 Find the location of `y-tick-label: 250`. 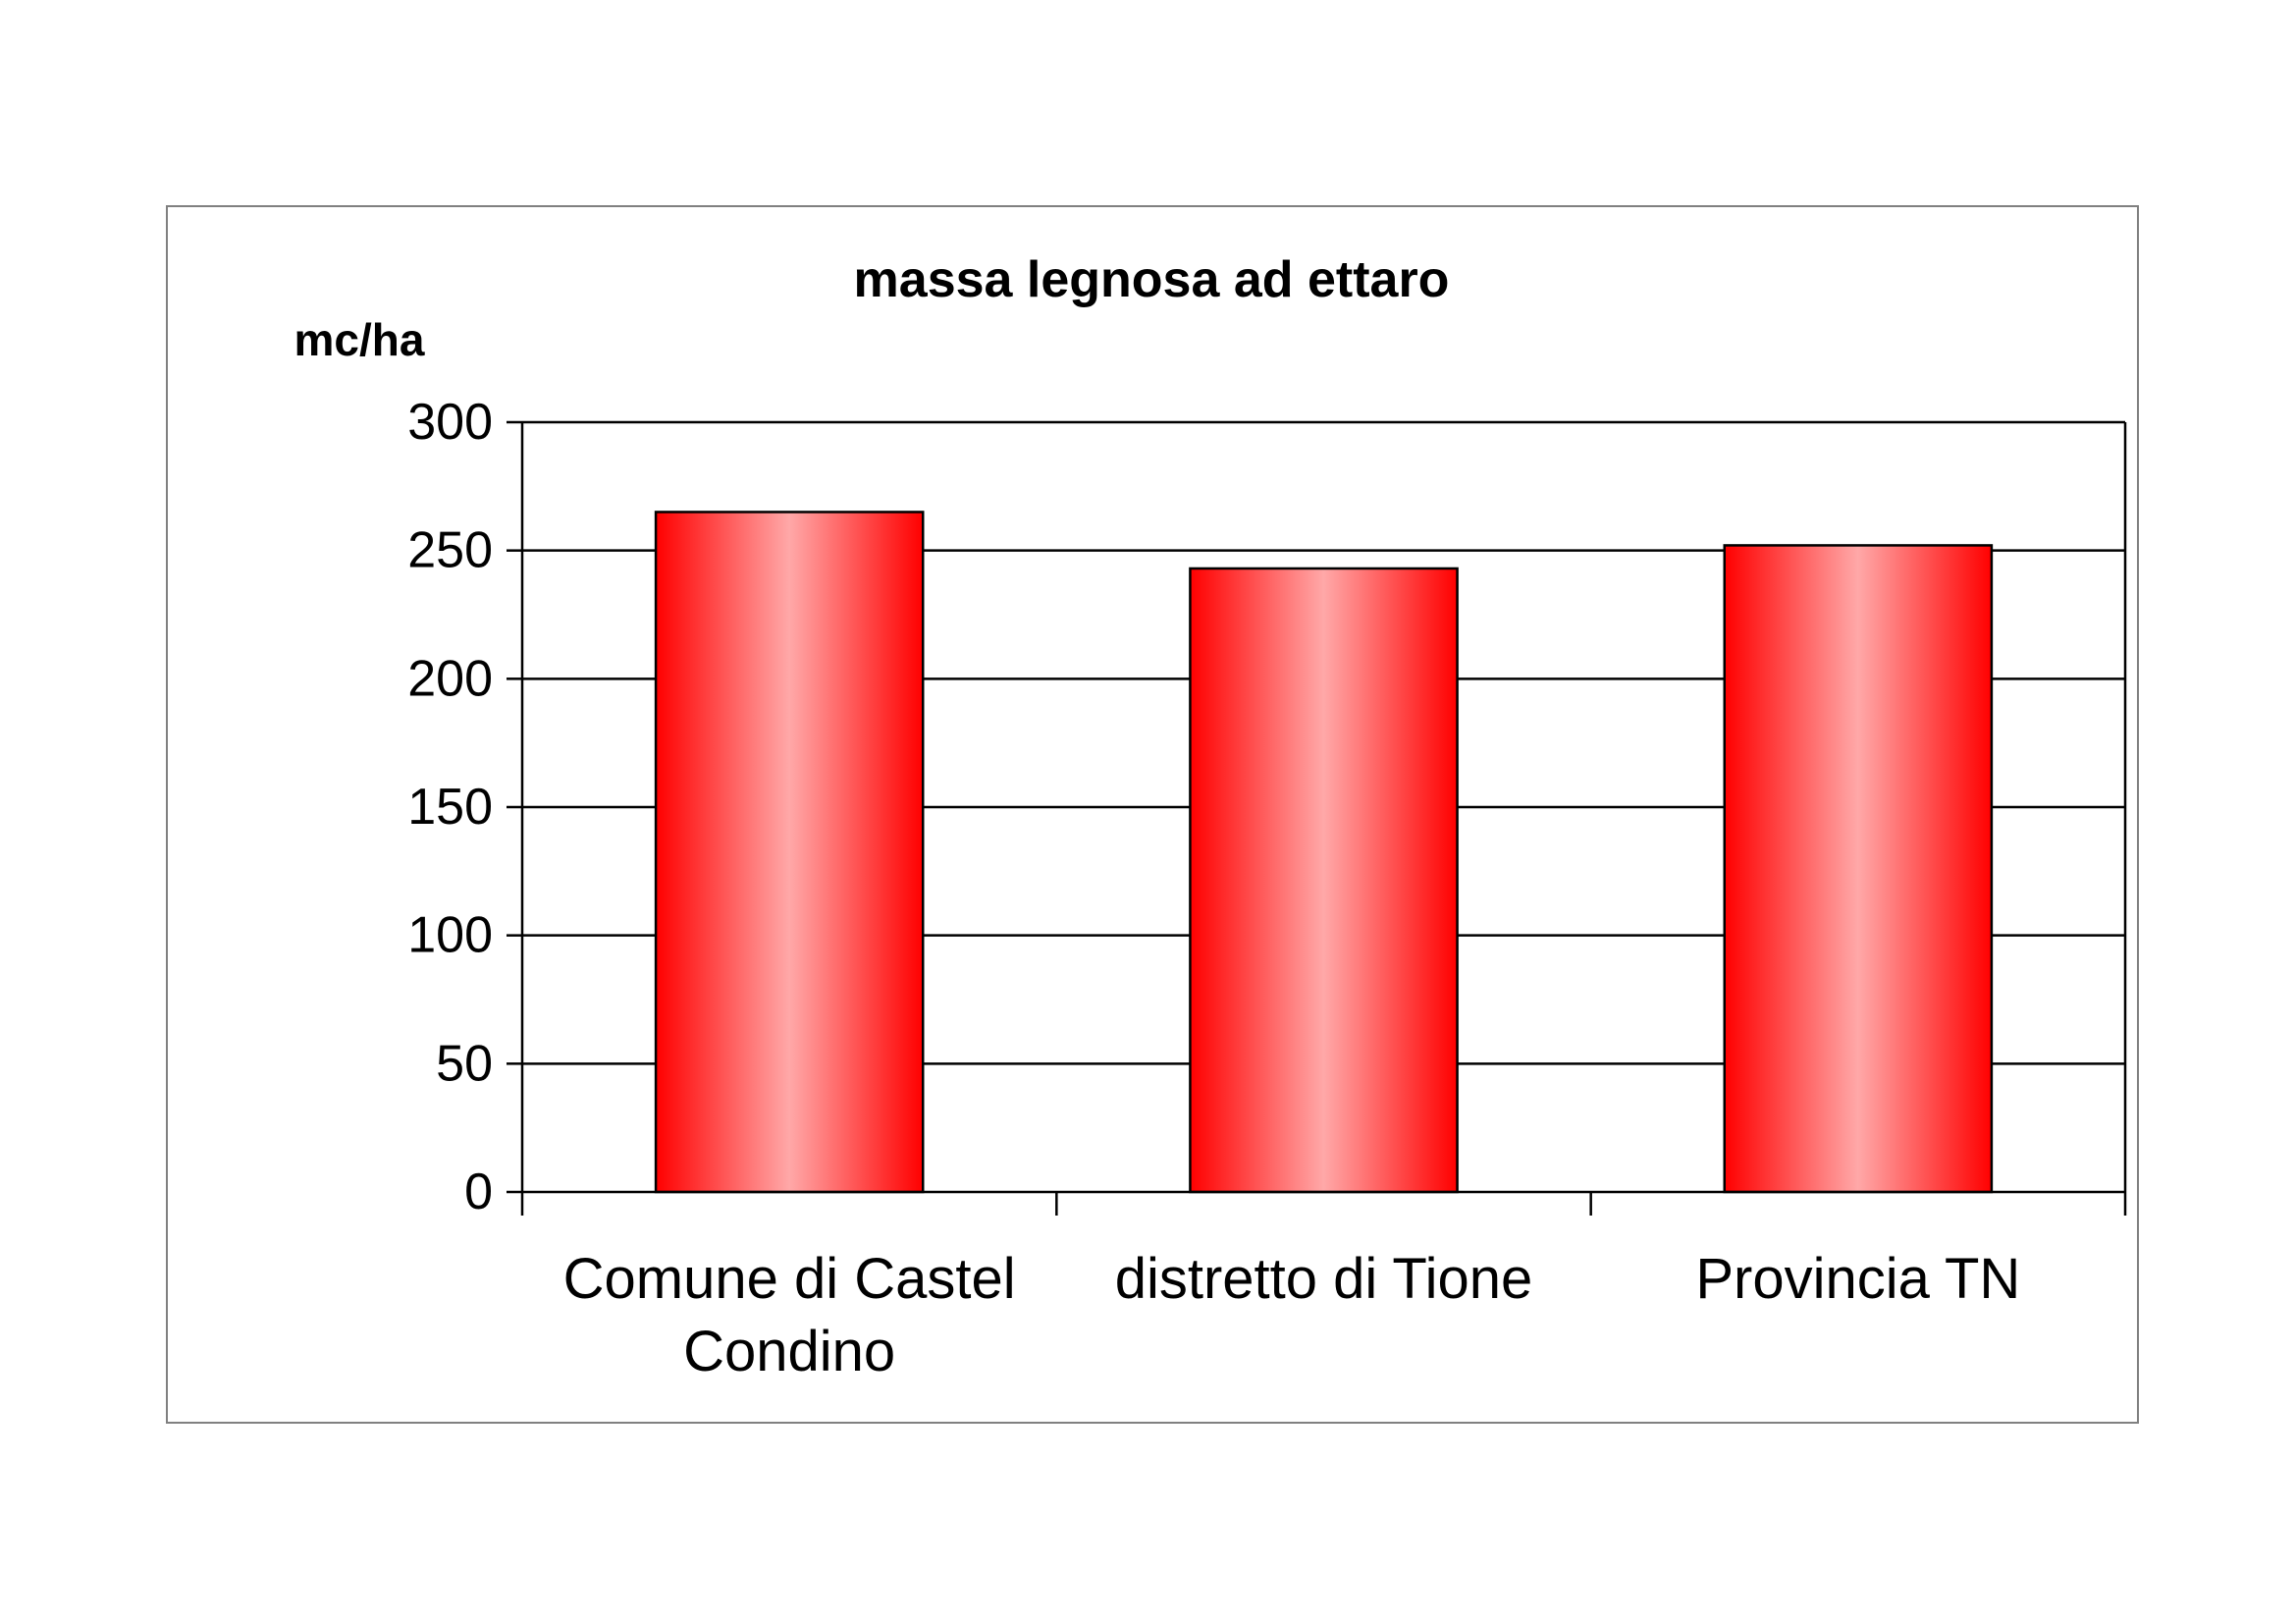

y-tick-label: 250 is located at coordinates (450, 550).